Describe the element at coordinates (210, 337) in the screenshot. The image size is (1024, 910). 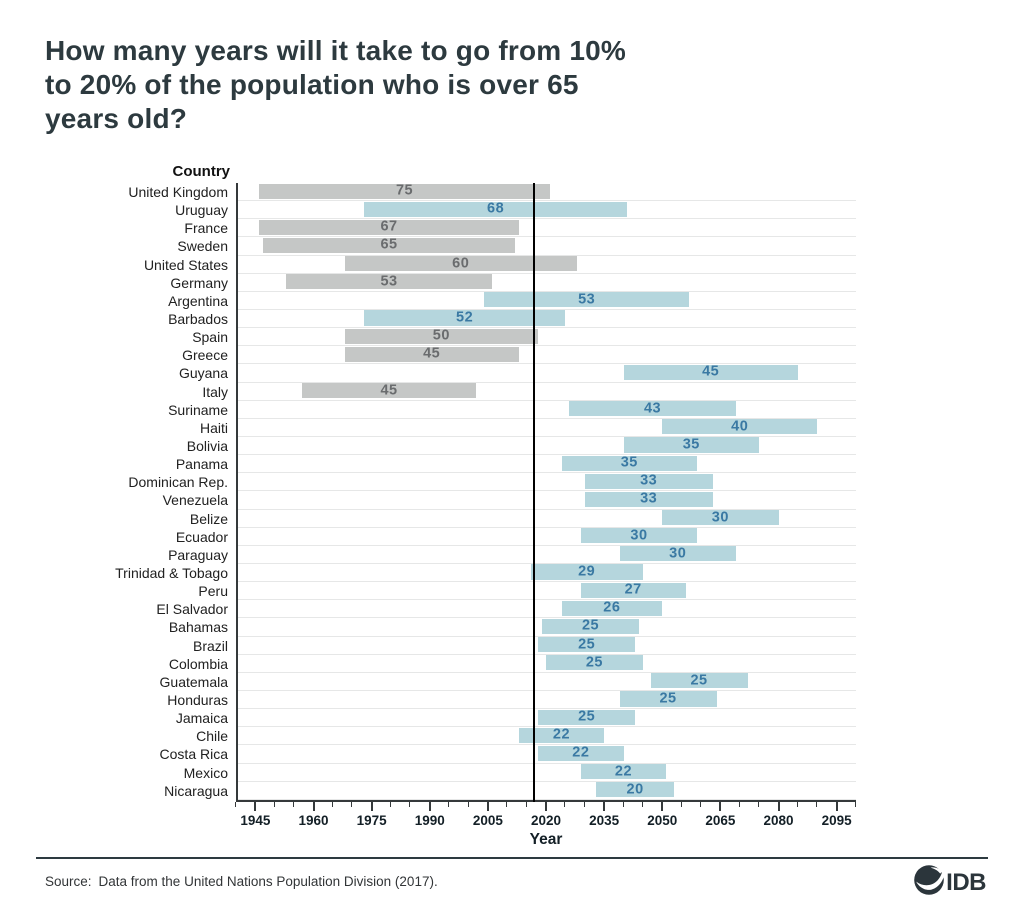
I see `country-label: Spain` at that location.